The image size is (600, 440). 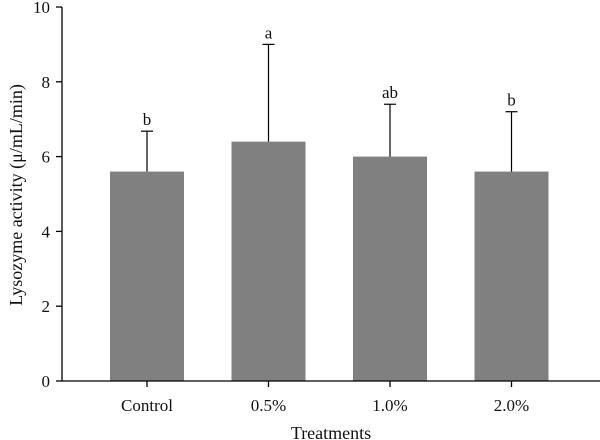 I want to click on y-axis-title: Lysozyme activity (μ/mL/min), so click(x=16, y=195).